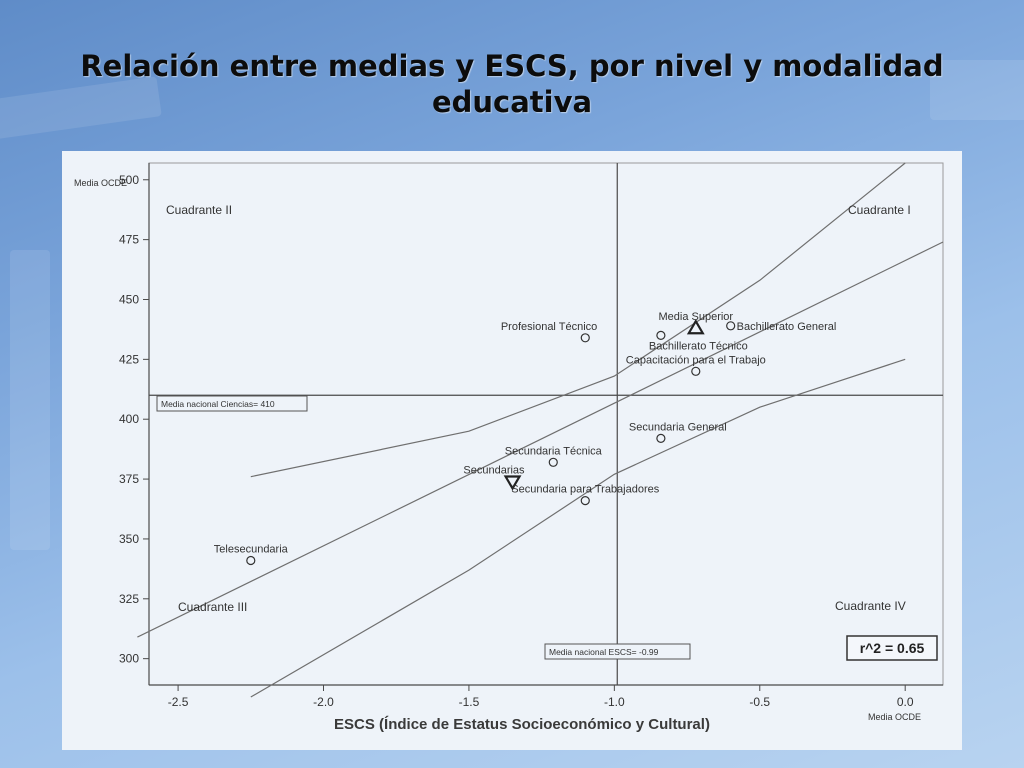  What do you see at coordinates (100, 183) in the screenshot?
I see `y-axis-label: Media OCDE` at bounding box center [100, 183].